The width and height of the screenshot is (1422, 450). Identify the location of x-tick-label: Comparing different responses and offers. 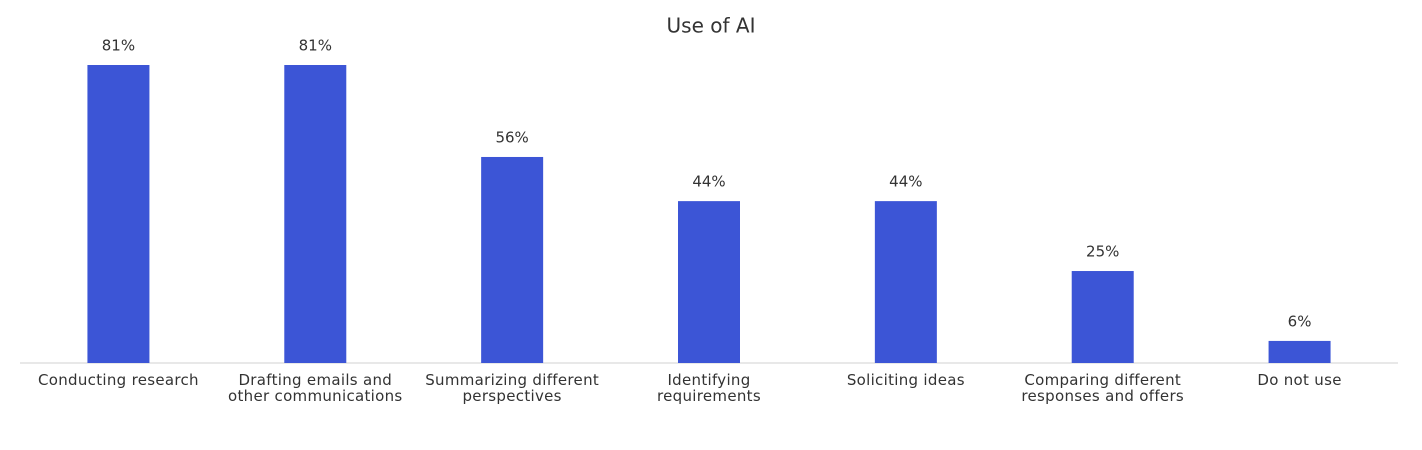
(1103, 388).